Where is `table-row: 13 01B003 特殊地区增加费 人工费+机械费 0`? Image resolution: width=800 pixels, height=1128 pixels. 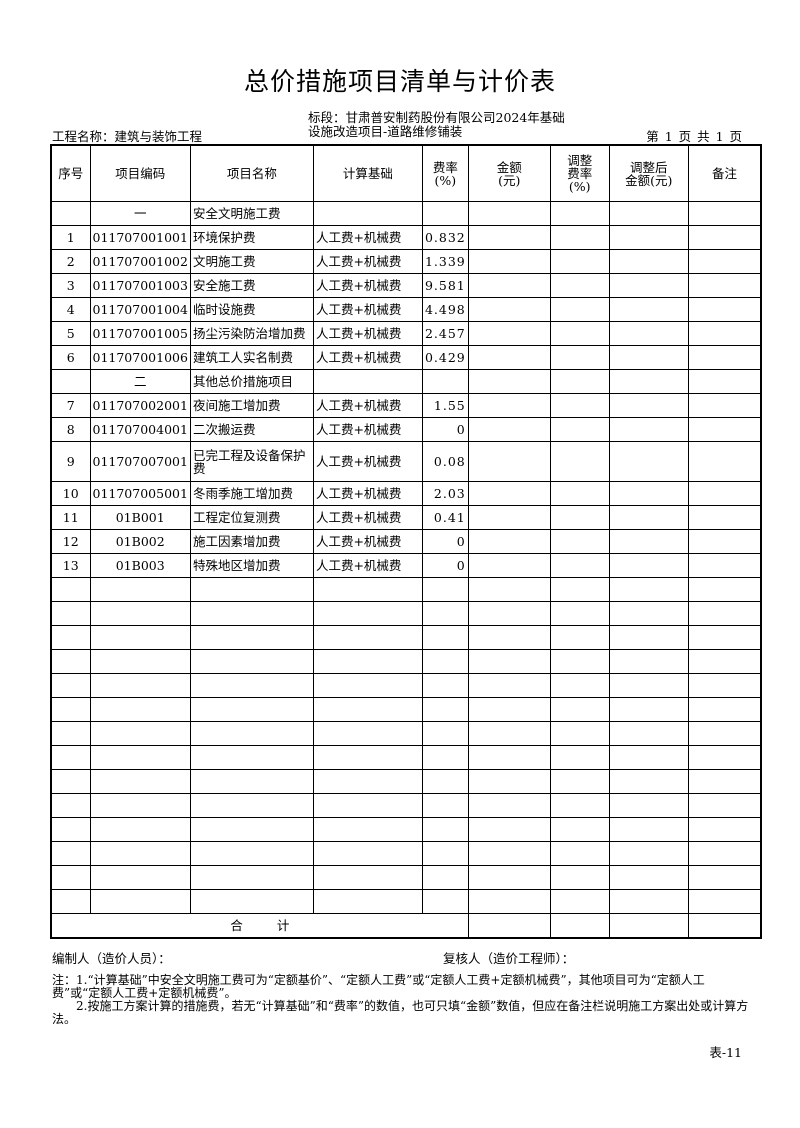 table-row: 13 01B003 特殊地区增加费 人工费+机械费 0 is located at coordinates (406, 565).